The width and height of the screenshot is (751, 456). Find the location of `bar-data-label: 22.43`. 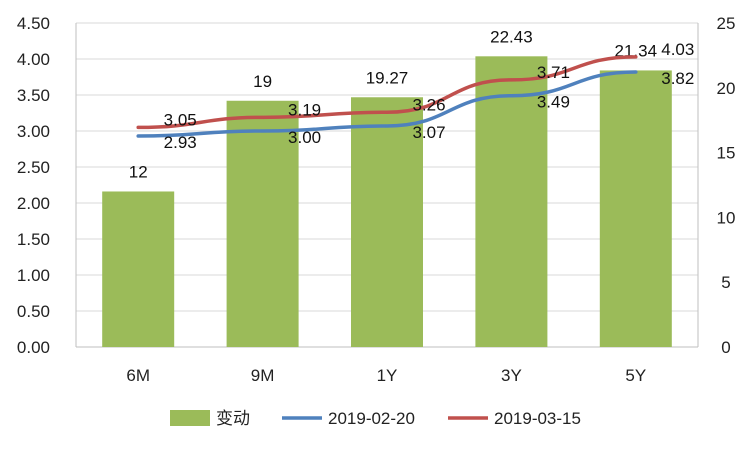

bar-data-label: 22.43 is located at coordinates (511, 36).